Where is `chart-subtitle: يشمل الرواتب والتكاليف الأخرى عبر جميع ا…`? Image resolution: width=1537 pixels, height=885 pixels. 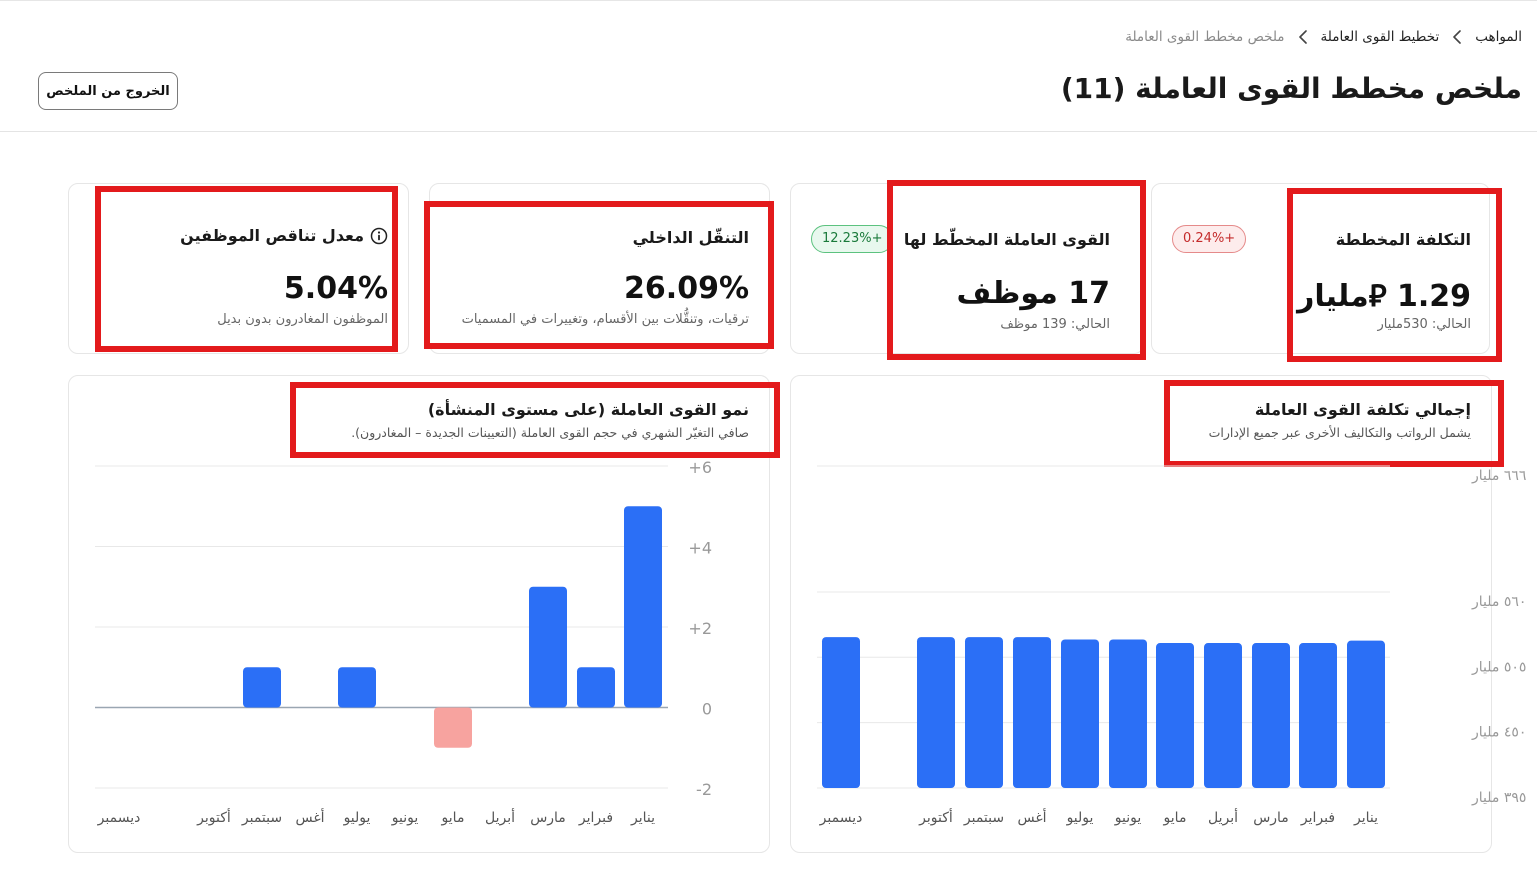 chart-subtitle: يشمل الرواتب والتكاليف الأخرى عبر جميع ا… is located at coordinates (1339, 432).